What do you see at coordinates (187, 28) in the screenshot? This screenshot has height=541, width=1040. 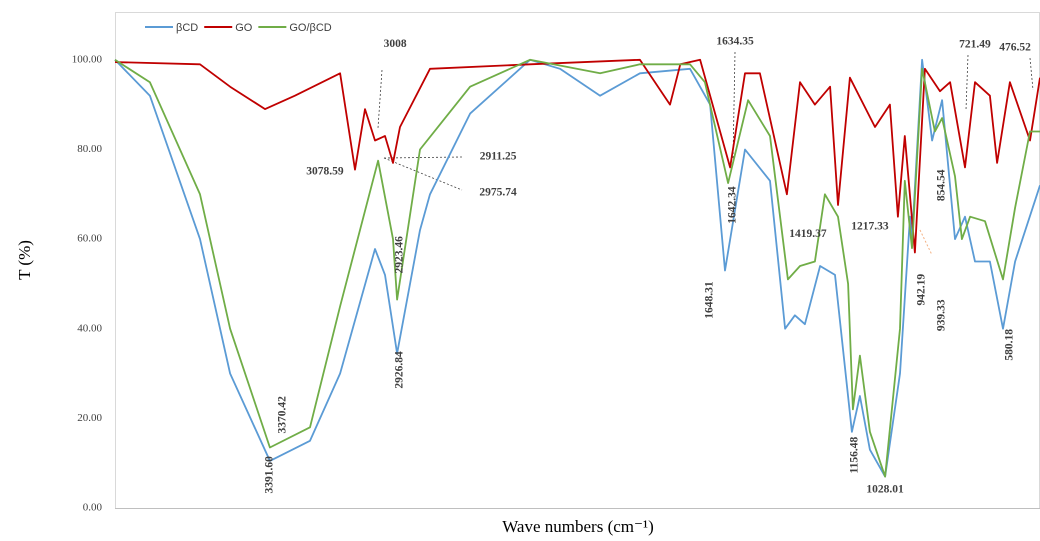 I see `legend-label: βCD` at bounding box center [187, 28].